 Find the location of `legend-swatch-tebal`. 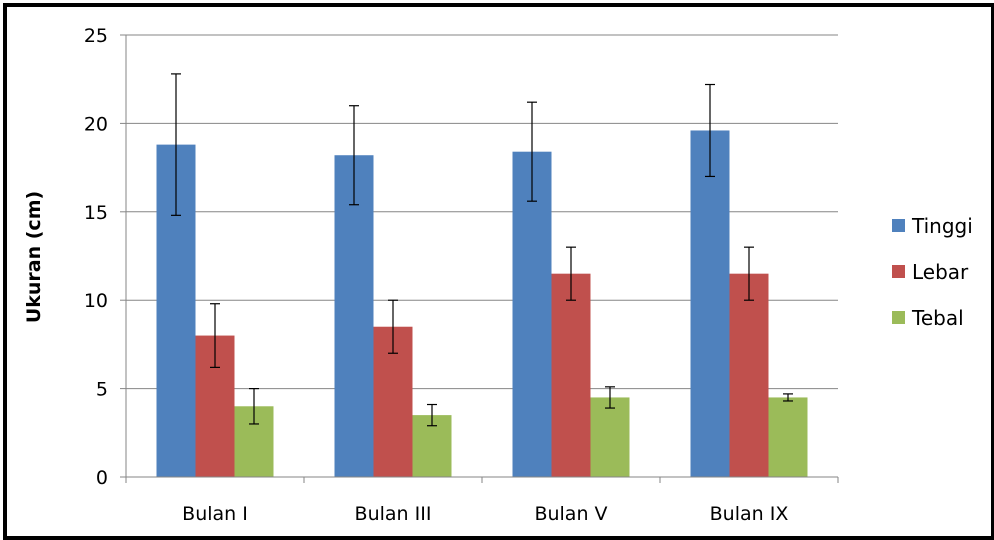

legend-swatch-tebal is located at coordinates (898, 317).